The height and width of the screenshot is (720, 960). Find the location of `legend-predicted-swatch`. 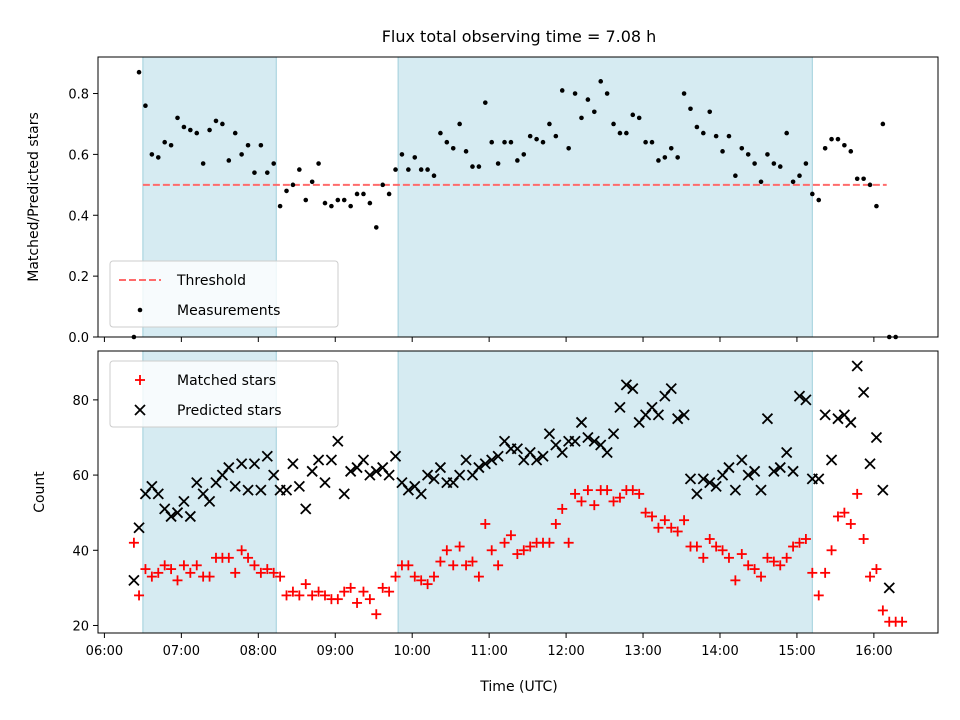

legend-predicted-swatch is located at coordinates (140, 410).